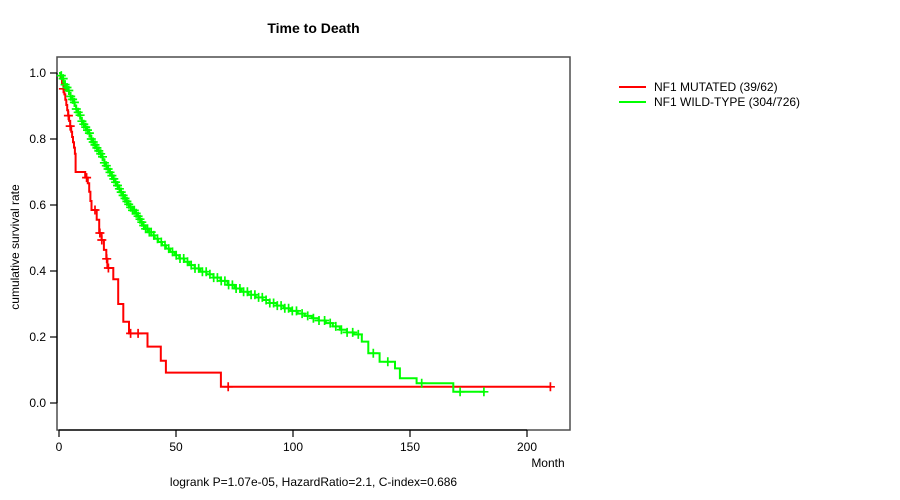 The width and height of the screenshot is (900, 500). What do you see at coordinates (15, 247) in the screenshot?
I see `y-axis-title: cumulative survival rate` at bounding box center [15, 247].